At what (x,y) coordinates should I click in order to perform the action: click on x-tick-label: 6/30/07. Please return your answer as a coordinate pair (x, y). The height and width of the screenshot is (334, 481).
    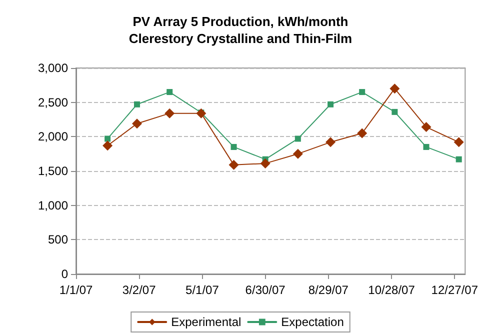
    Looking at the image, I should click on (265, 290).